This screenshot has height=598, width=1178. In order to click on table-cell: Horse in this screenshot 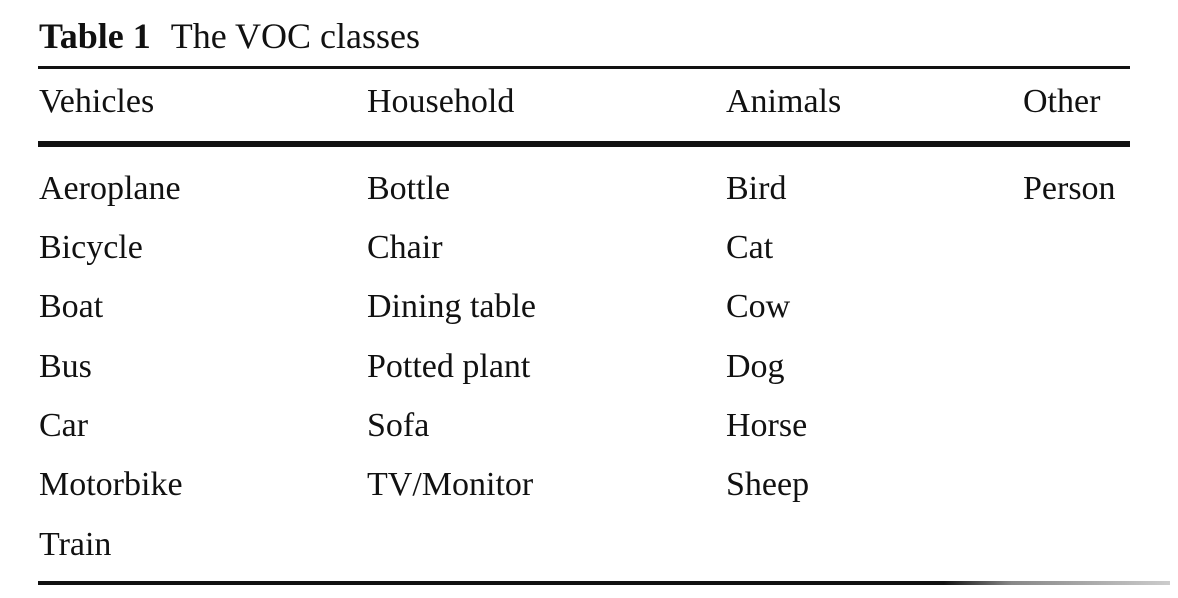, I will do `click(767, 425)`.